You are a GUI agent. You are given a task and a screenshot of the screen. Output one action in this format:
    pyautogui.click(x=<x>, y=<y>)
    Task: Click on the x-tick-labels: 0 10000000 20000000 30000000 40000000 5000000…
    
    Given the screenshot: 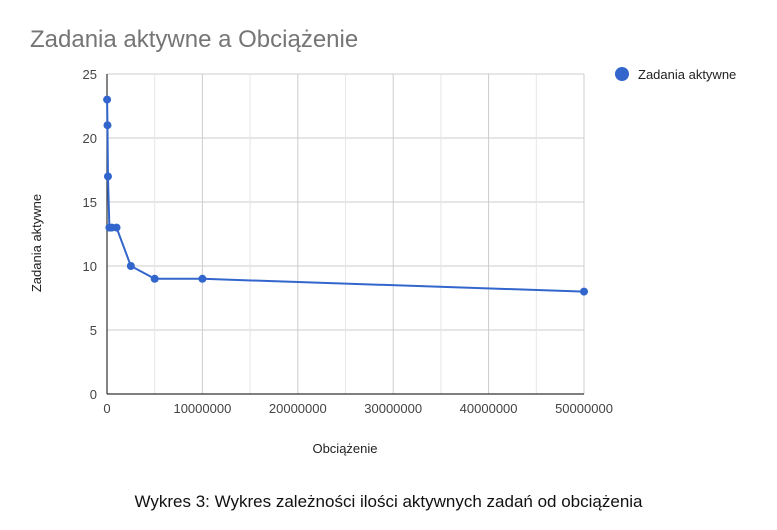 What is the action you would take?
    pyautogui.click(x=358, y=408)
    